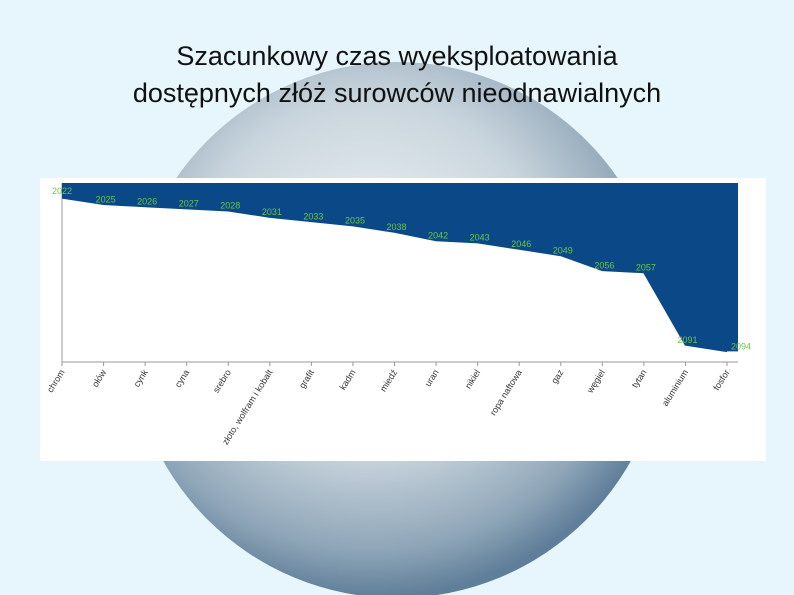  I want to click on data-label: 2091, so click(687, 340).